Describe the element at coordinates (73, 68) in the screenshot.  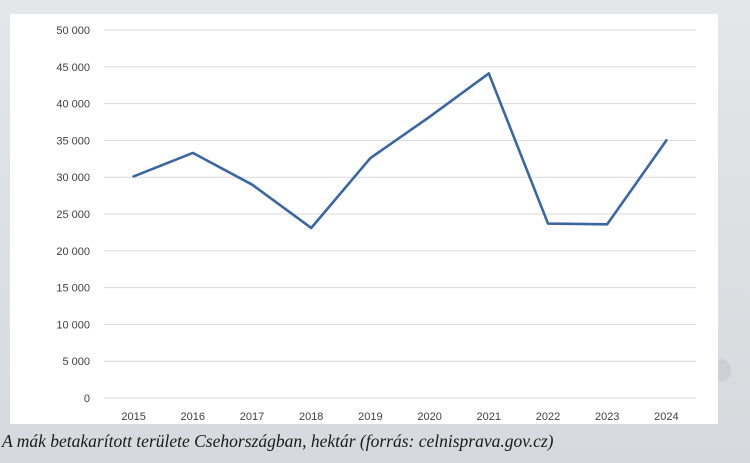
I see `y-tick-label: 45 000` at that location.